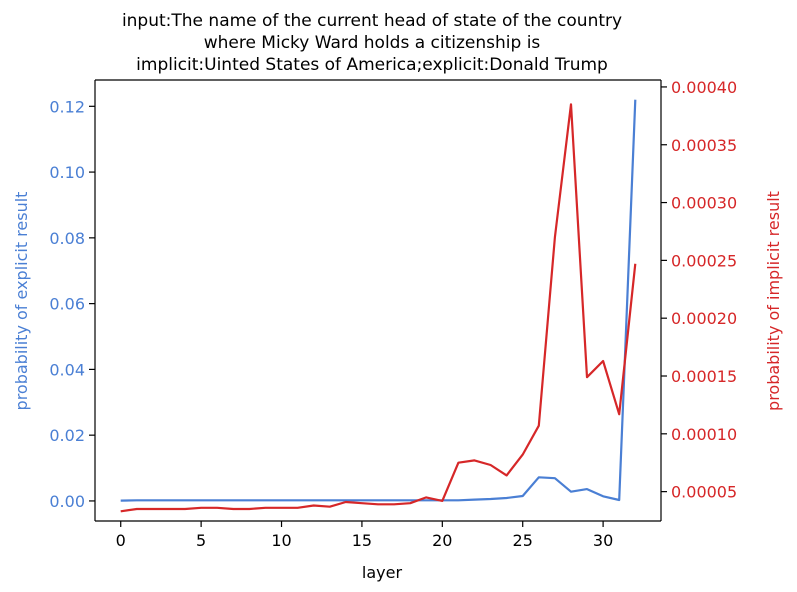  I want to click on x-tick-label: 20, so click(442, 540).